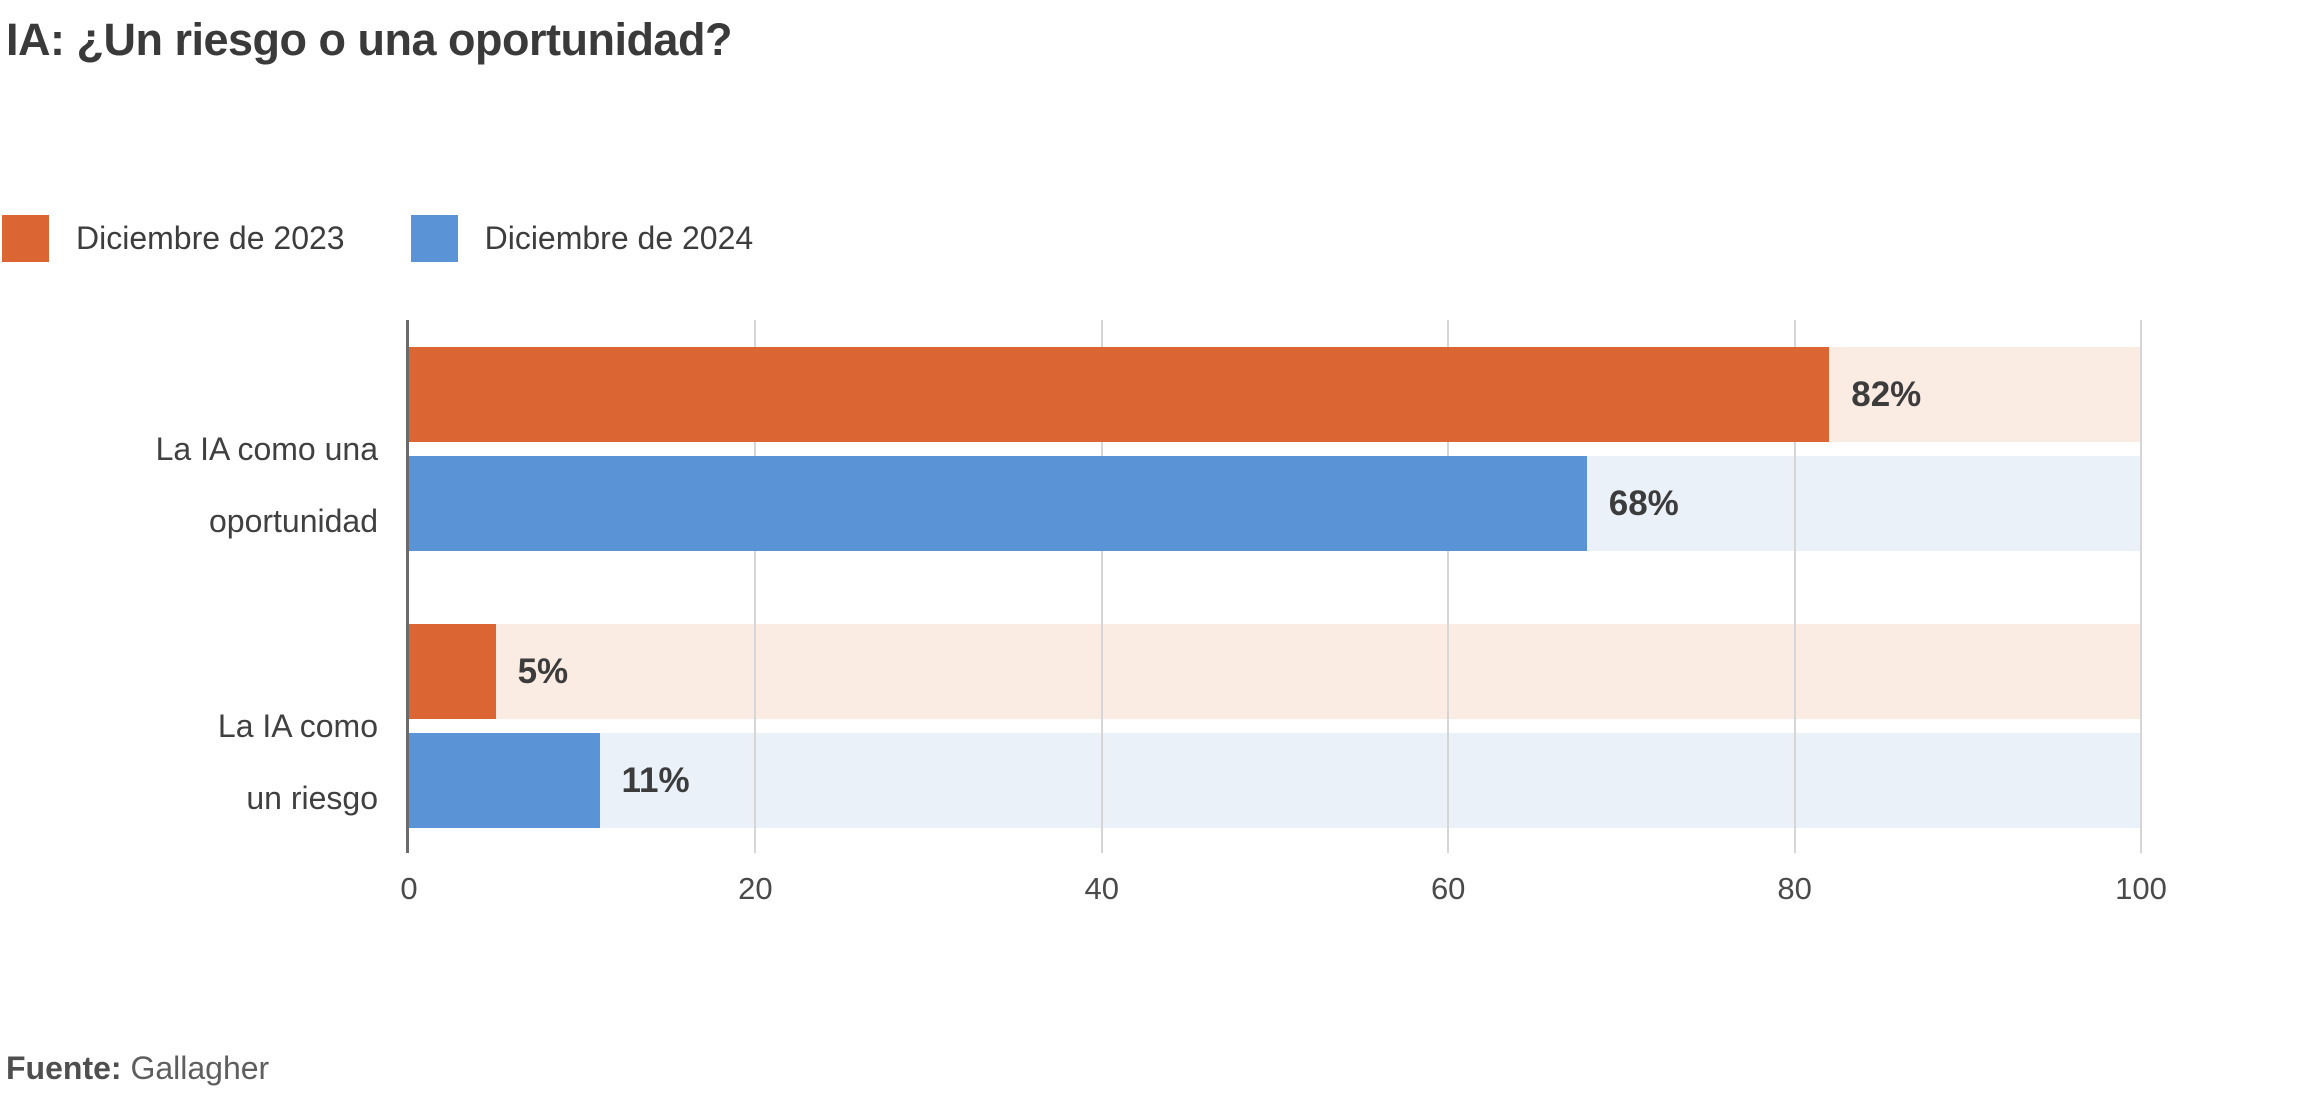 The height and width of the screenshot is (1110, 2310). What do you see at coordinates (1283, 891) in the screenshot?
I see `x-axis: 0 20 40 60 80 100` at bounding box center [1283, 891].